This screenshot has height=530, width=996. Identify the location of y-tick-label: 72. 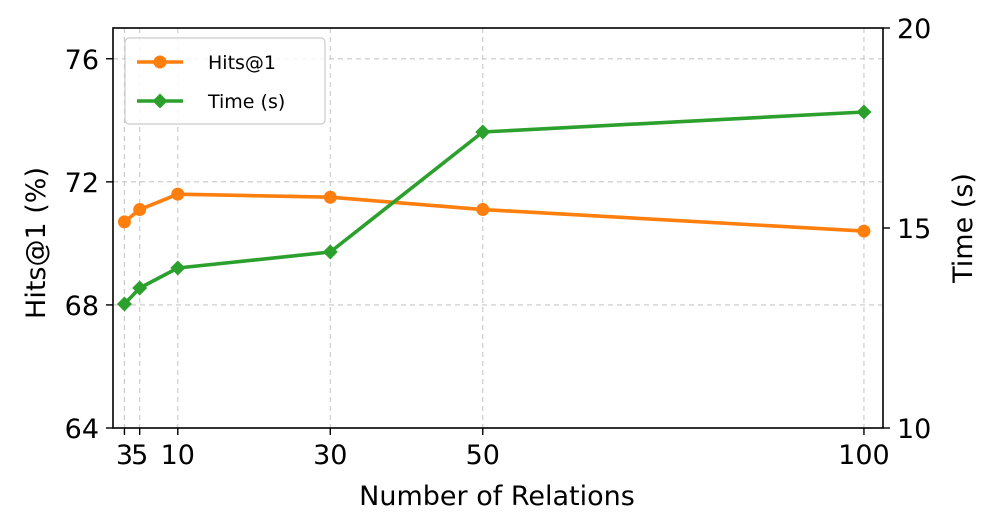
(82, 183).